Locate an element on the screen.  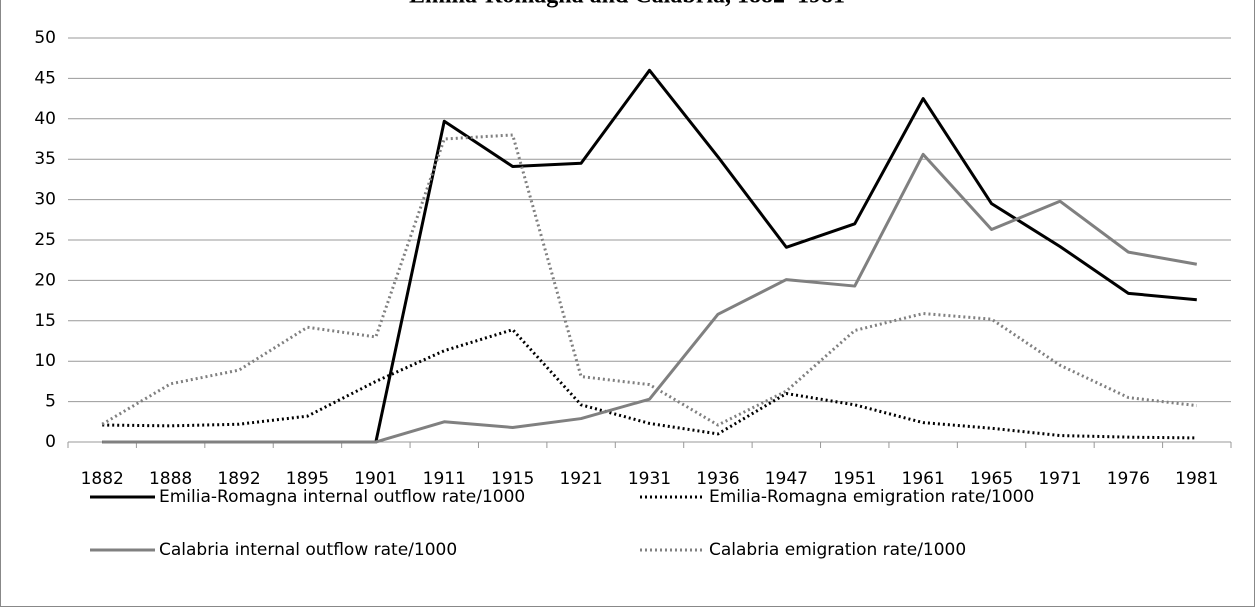
y-tick-label: 45 is located at coordinates (45, 78).